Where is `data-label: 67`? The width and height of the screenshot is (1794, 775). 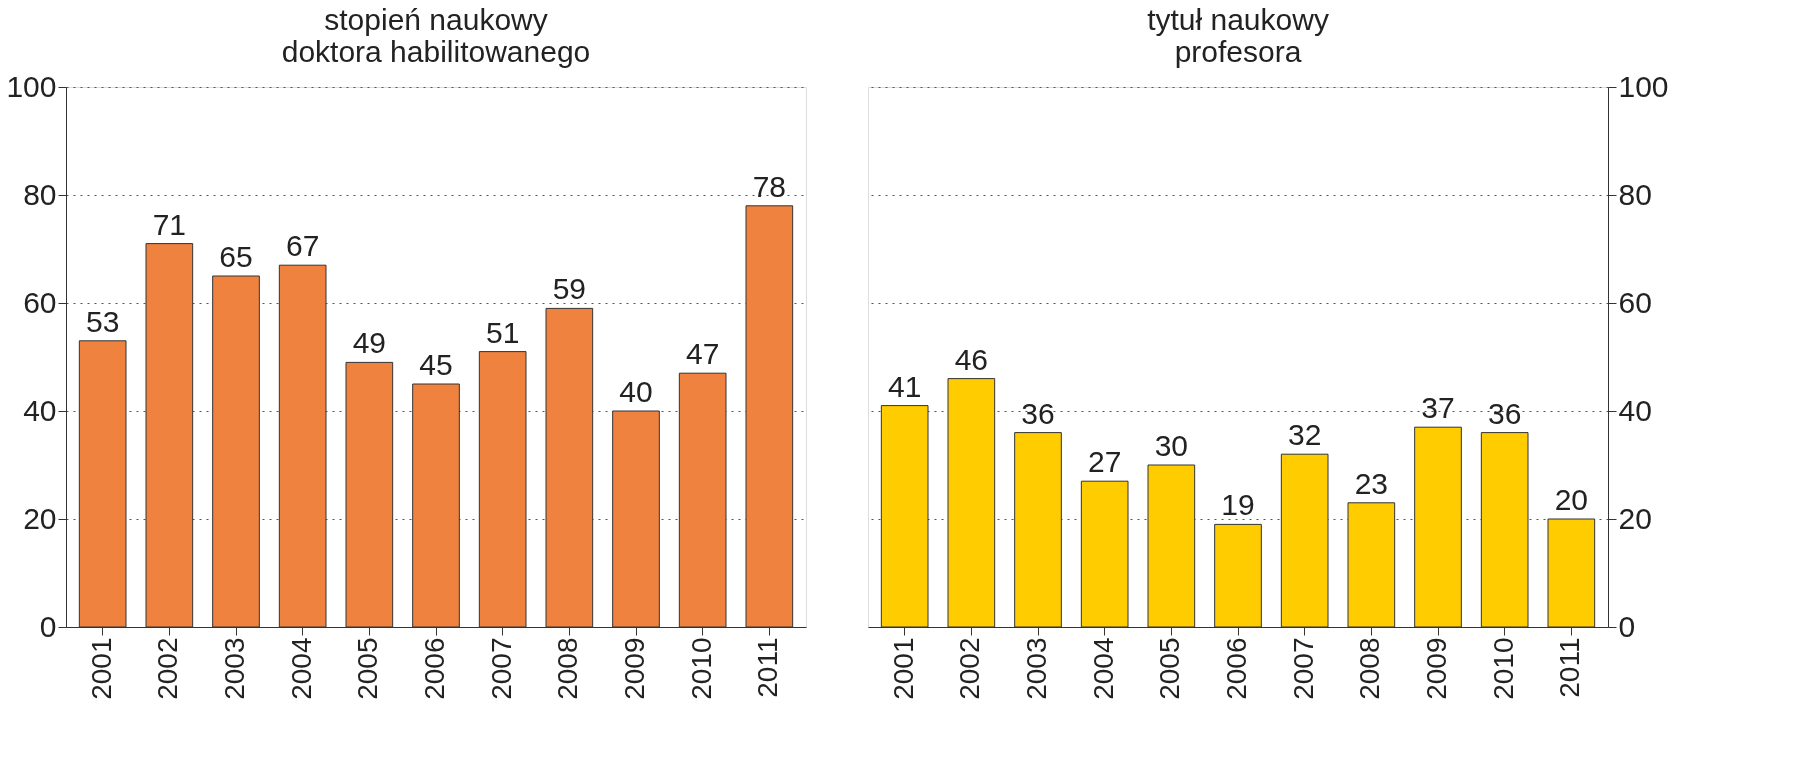 data-label: 67 is located at coordinates (302, 246).